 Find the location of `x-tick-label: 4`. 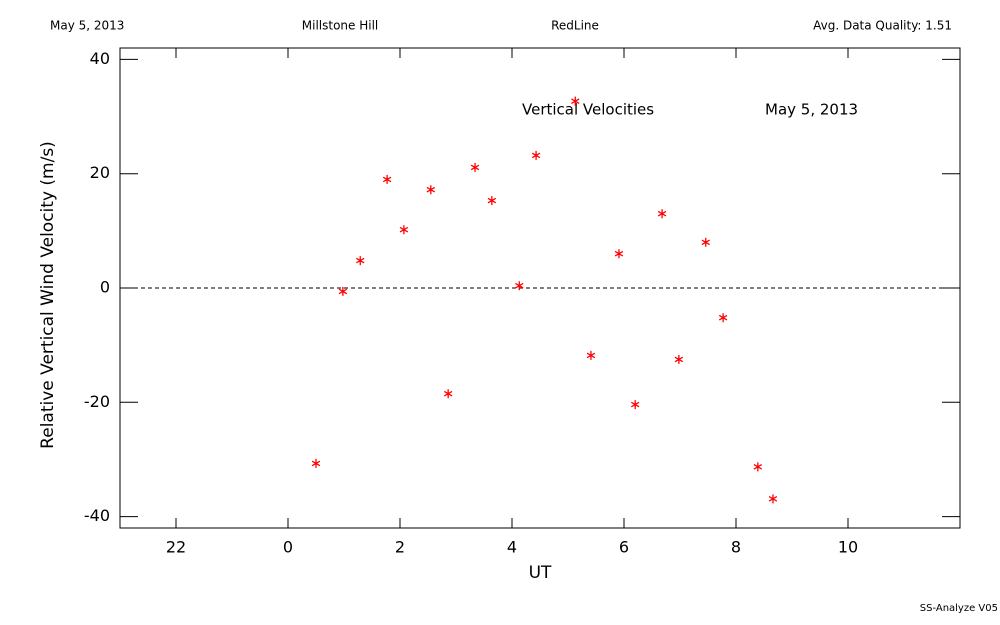

x-tick-label: 4 is located at coordinates (512, 547).